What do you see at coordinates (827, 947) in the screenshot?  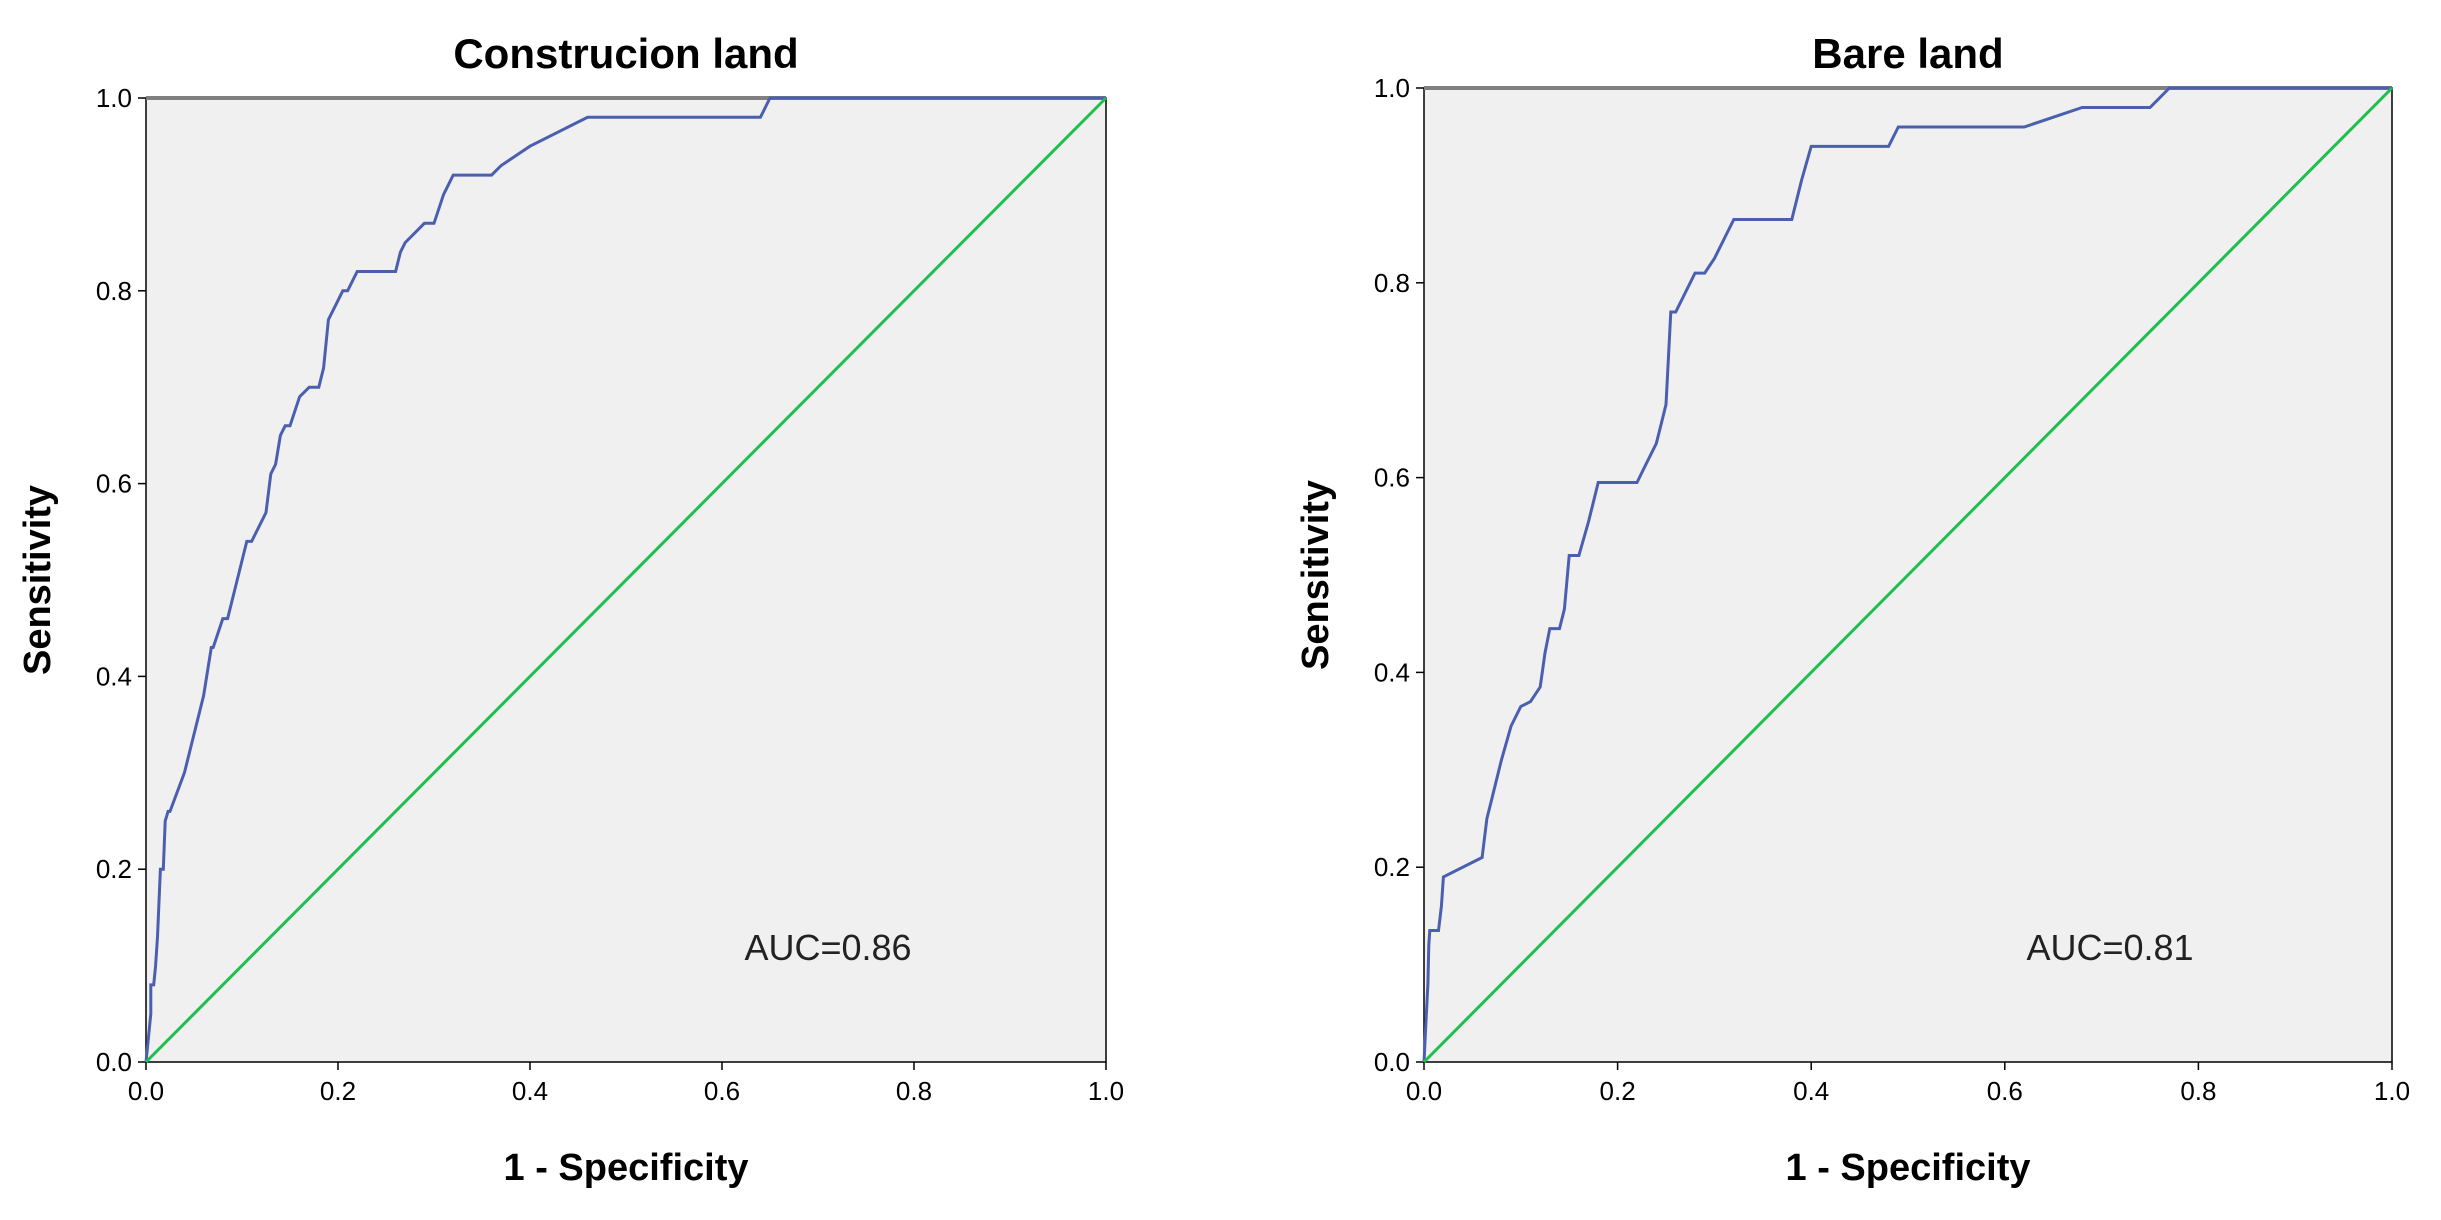 I see `auc-annotation: AUC=0.86` at bounding box center [827, 947].